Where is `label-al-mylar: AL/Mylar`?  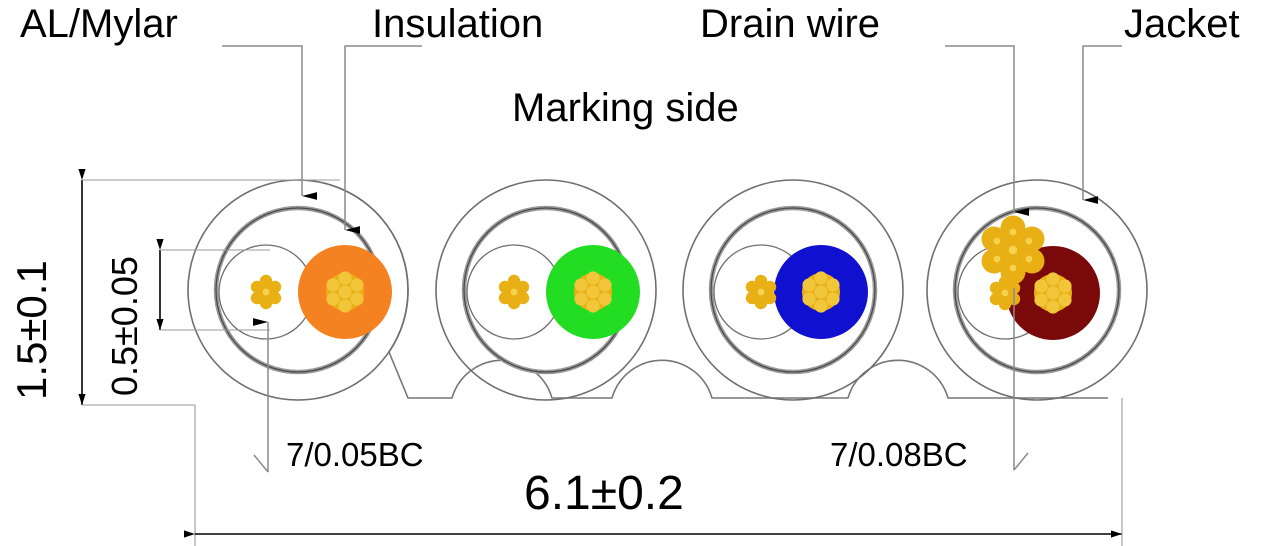
label-al-mylar: AL/Mylar is located at coordinates (99, 24).